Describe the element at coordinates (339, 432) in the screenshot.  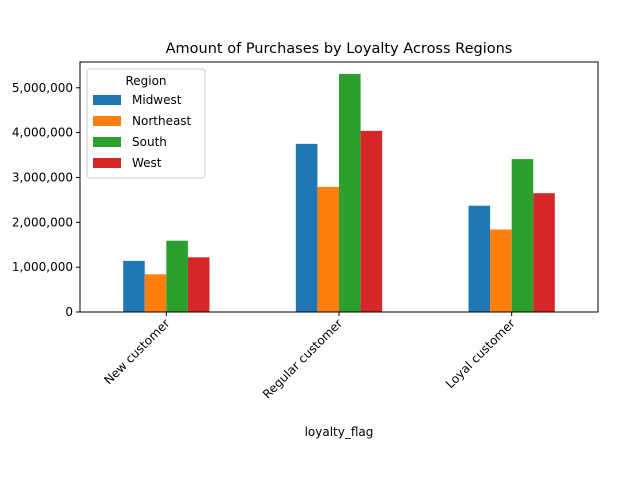
I see `x-axis-label: loyalty_flag` at that location.